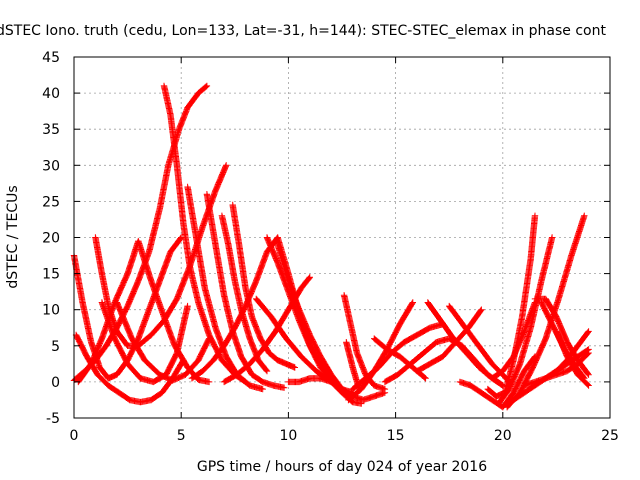  I want to click on x-axis-label: GPS time / hours of day 024 of year 2016, so click(342, 467).